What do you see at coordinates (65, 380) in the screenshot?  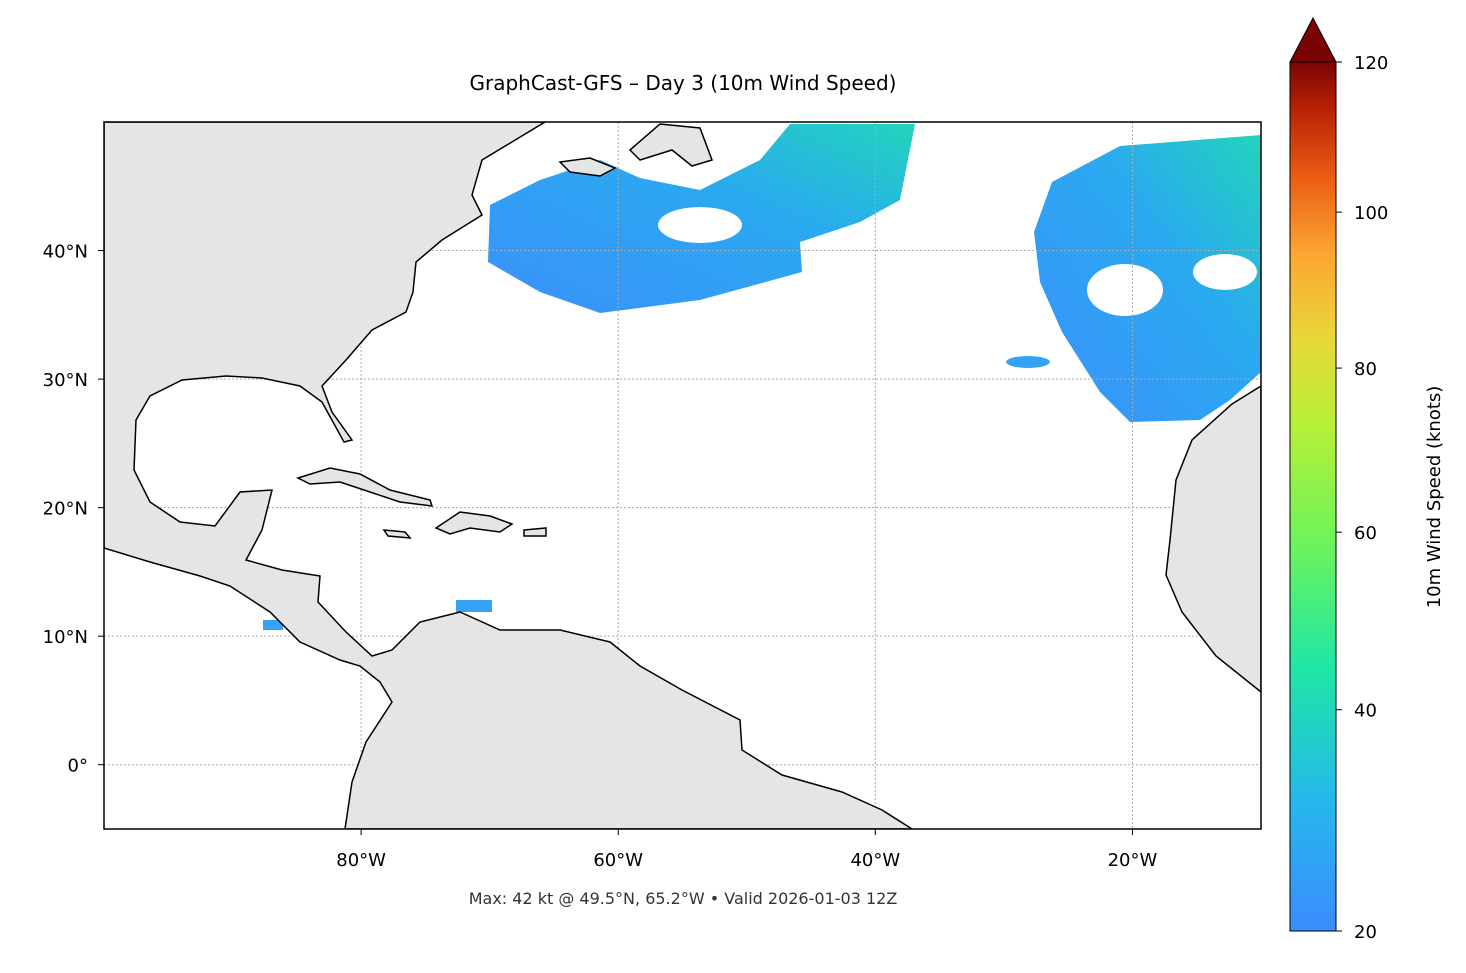 I see `y-tick-label: 30°N` at bounding box center [65, 380].